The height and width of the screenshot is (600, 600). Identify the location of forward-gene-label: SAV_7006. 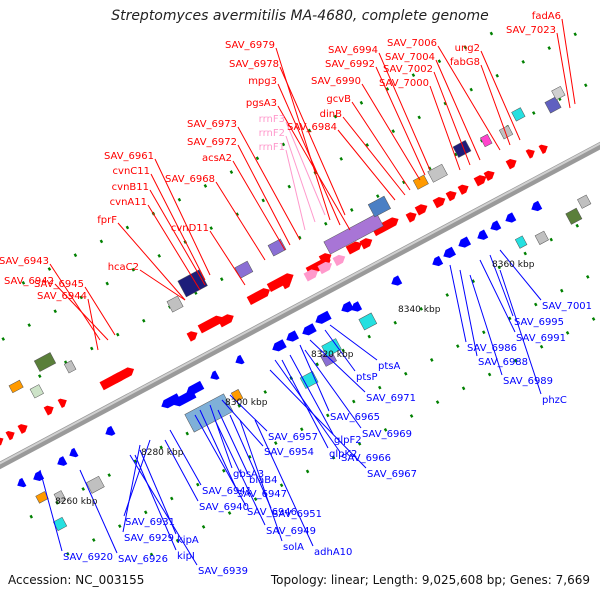
(412, 43).